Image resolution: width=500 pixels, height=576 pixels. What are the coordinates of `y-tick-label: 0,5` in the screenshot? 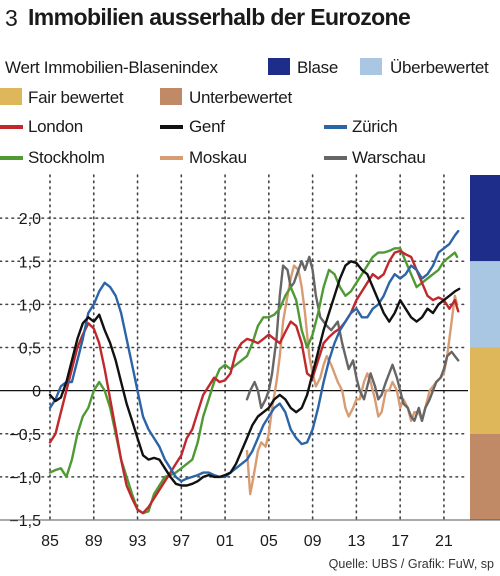 It's located at (30, 349).